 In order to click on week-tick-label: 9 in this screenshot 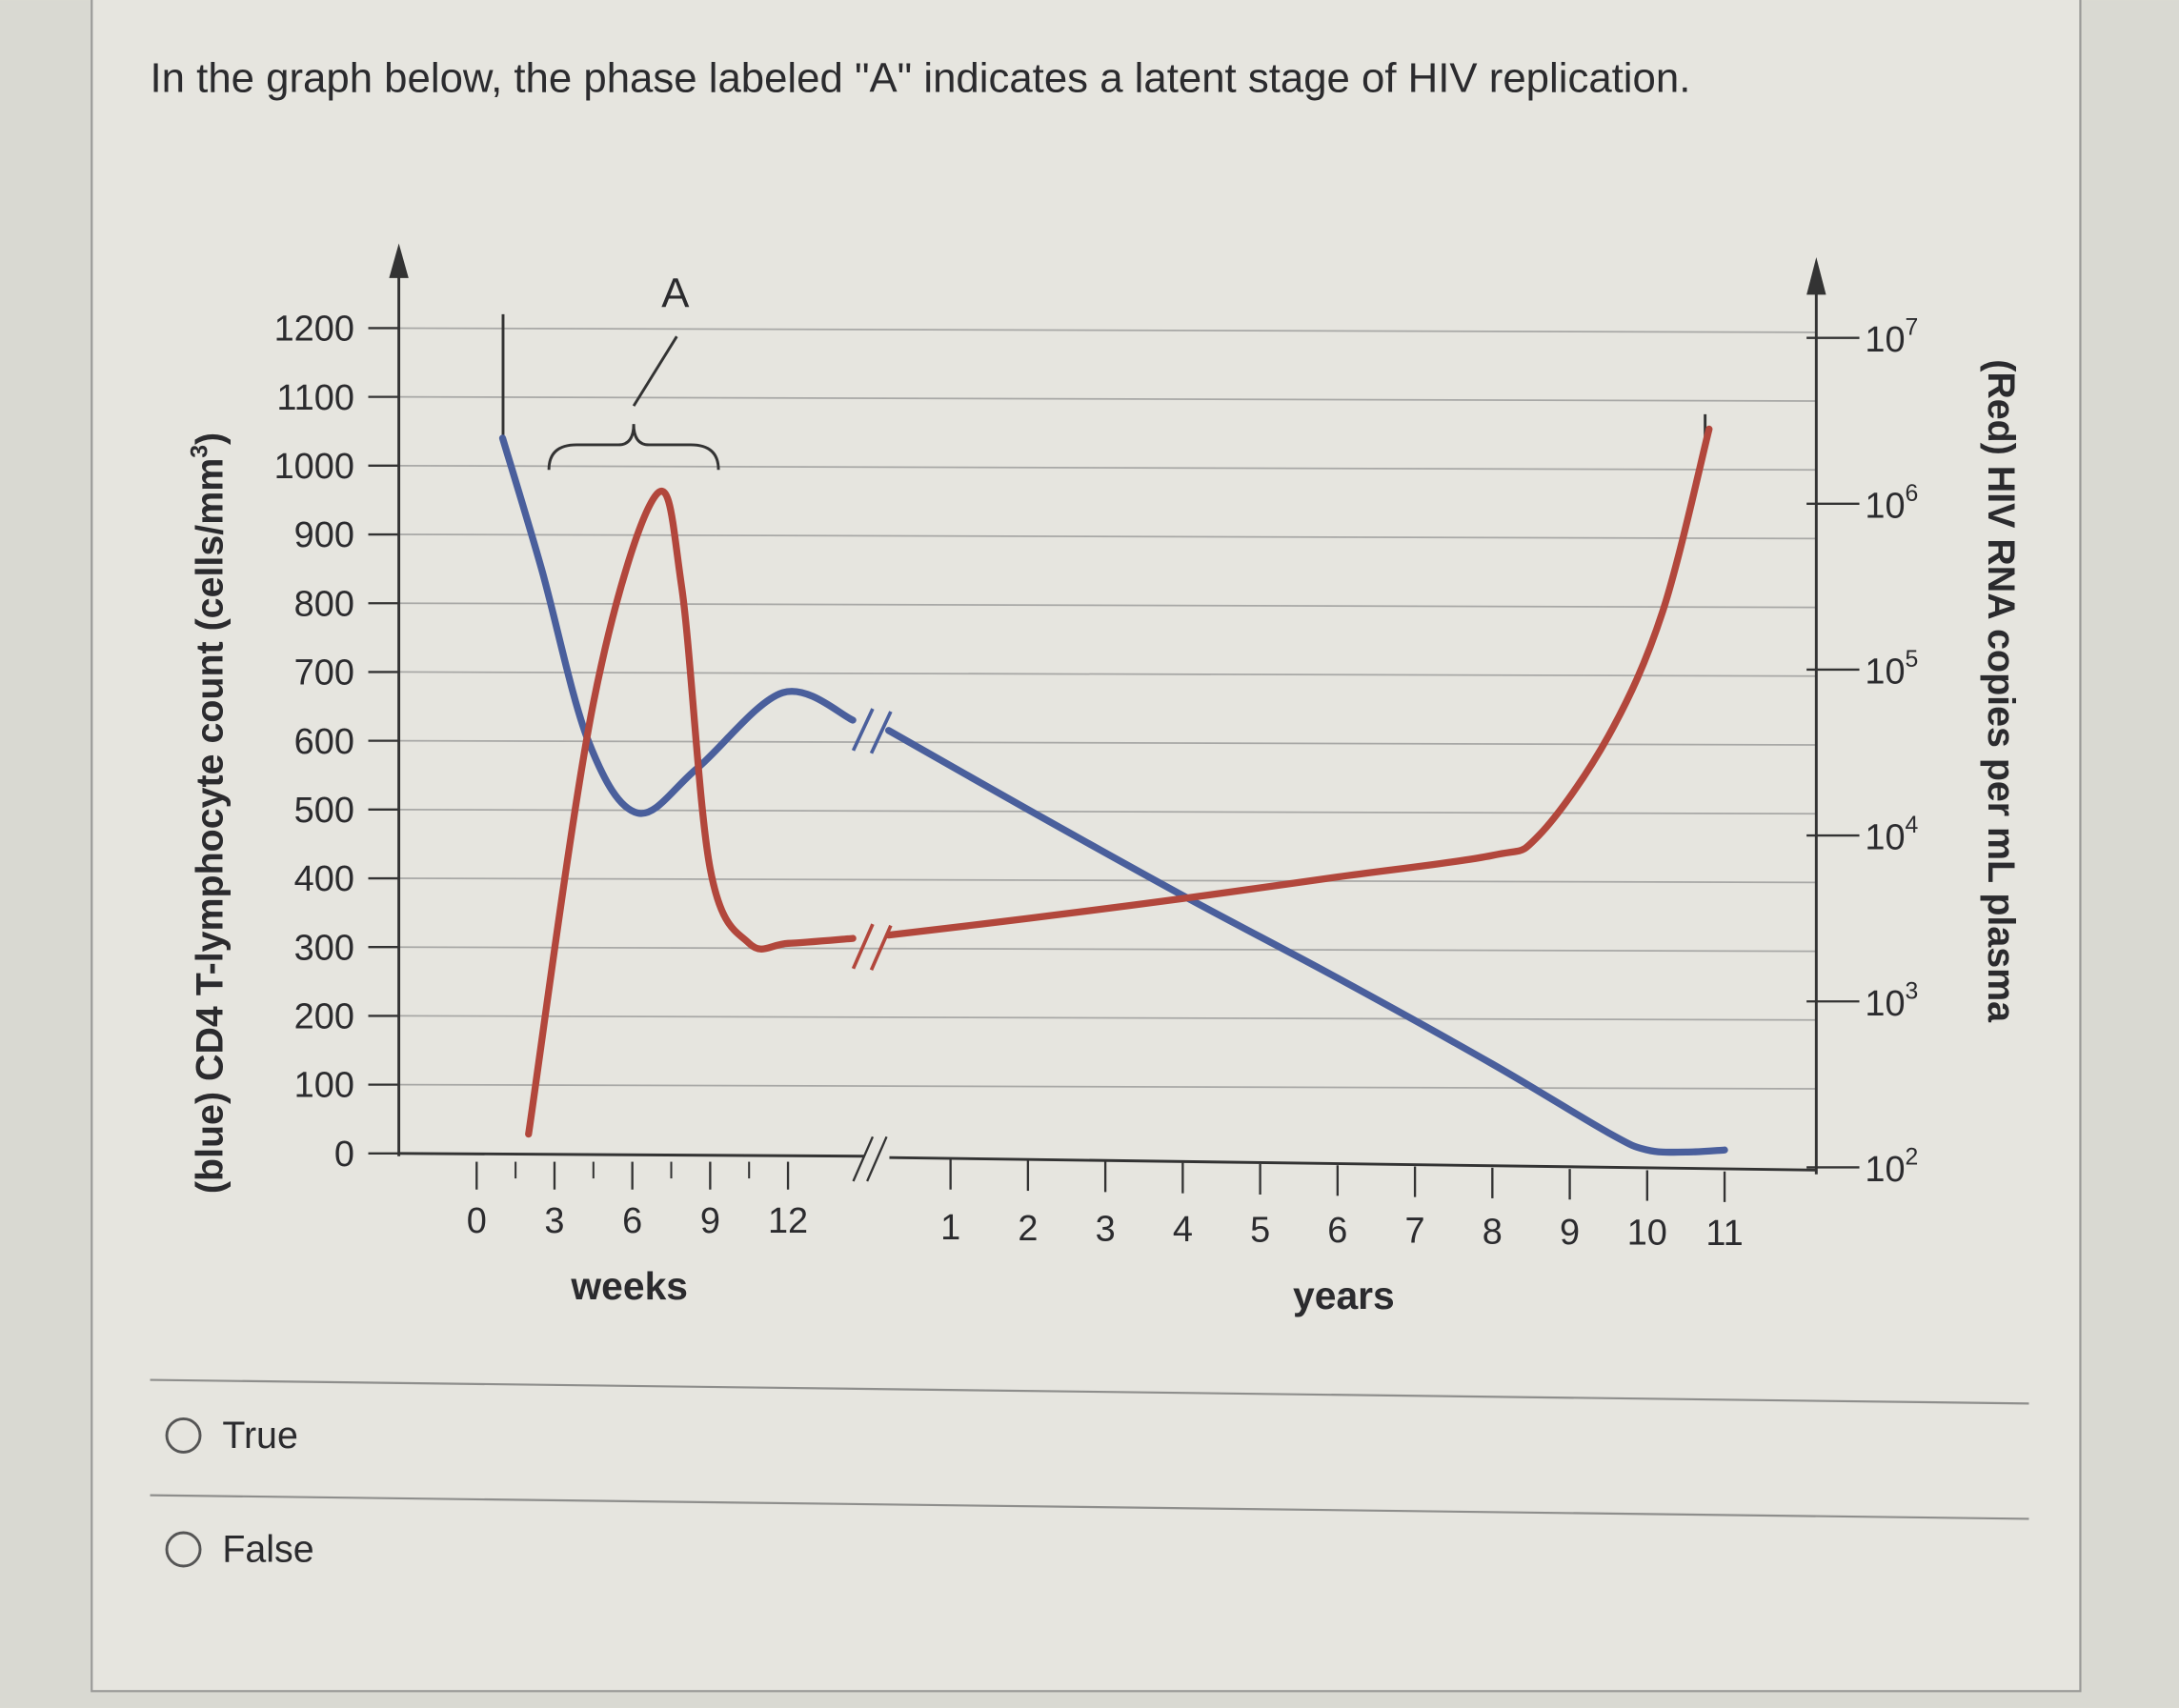, I will do `click(710, 1221)`.